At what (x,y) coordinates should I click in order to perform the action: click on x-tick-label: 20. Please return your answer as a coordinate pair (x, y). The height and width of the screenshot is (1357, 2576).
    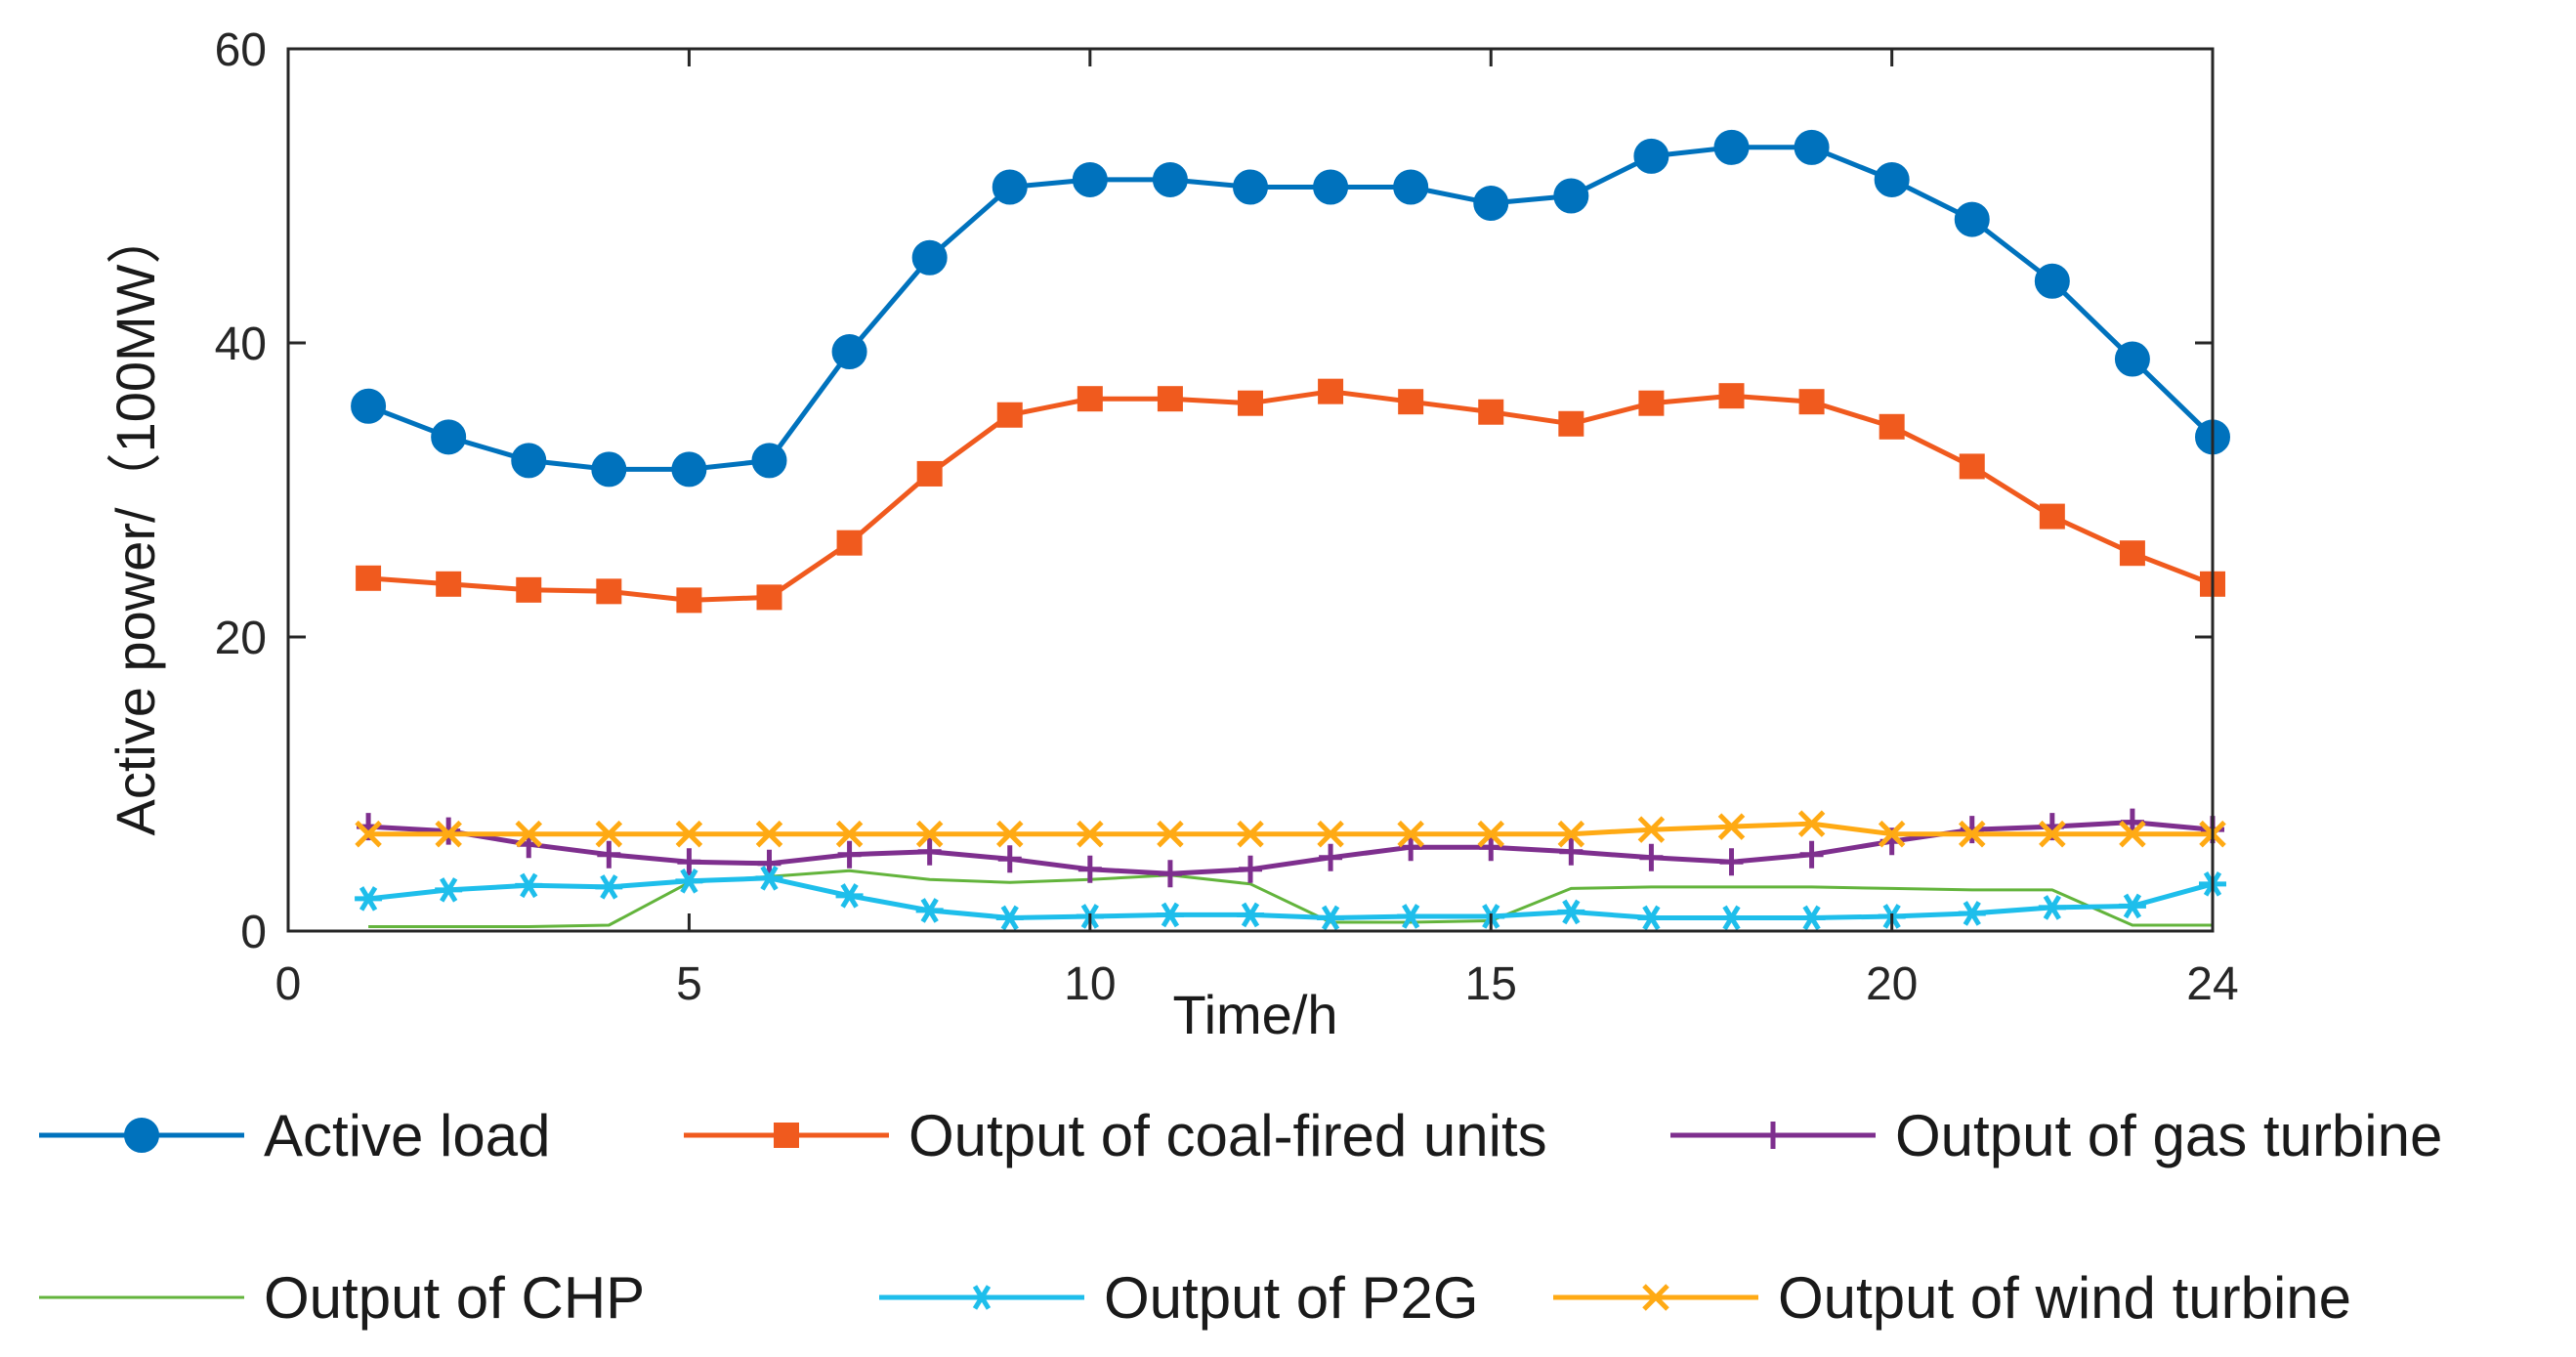
    Looking at the image, I should click on (1892, 984).